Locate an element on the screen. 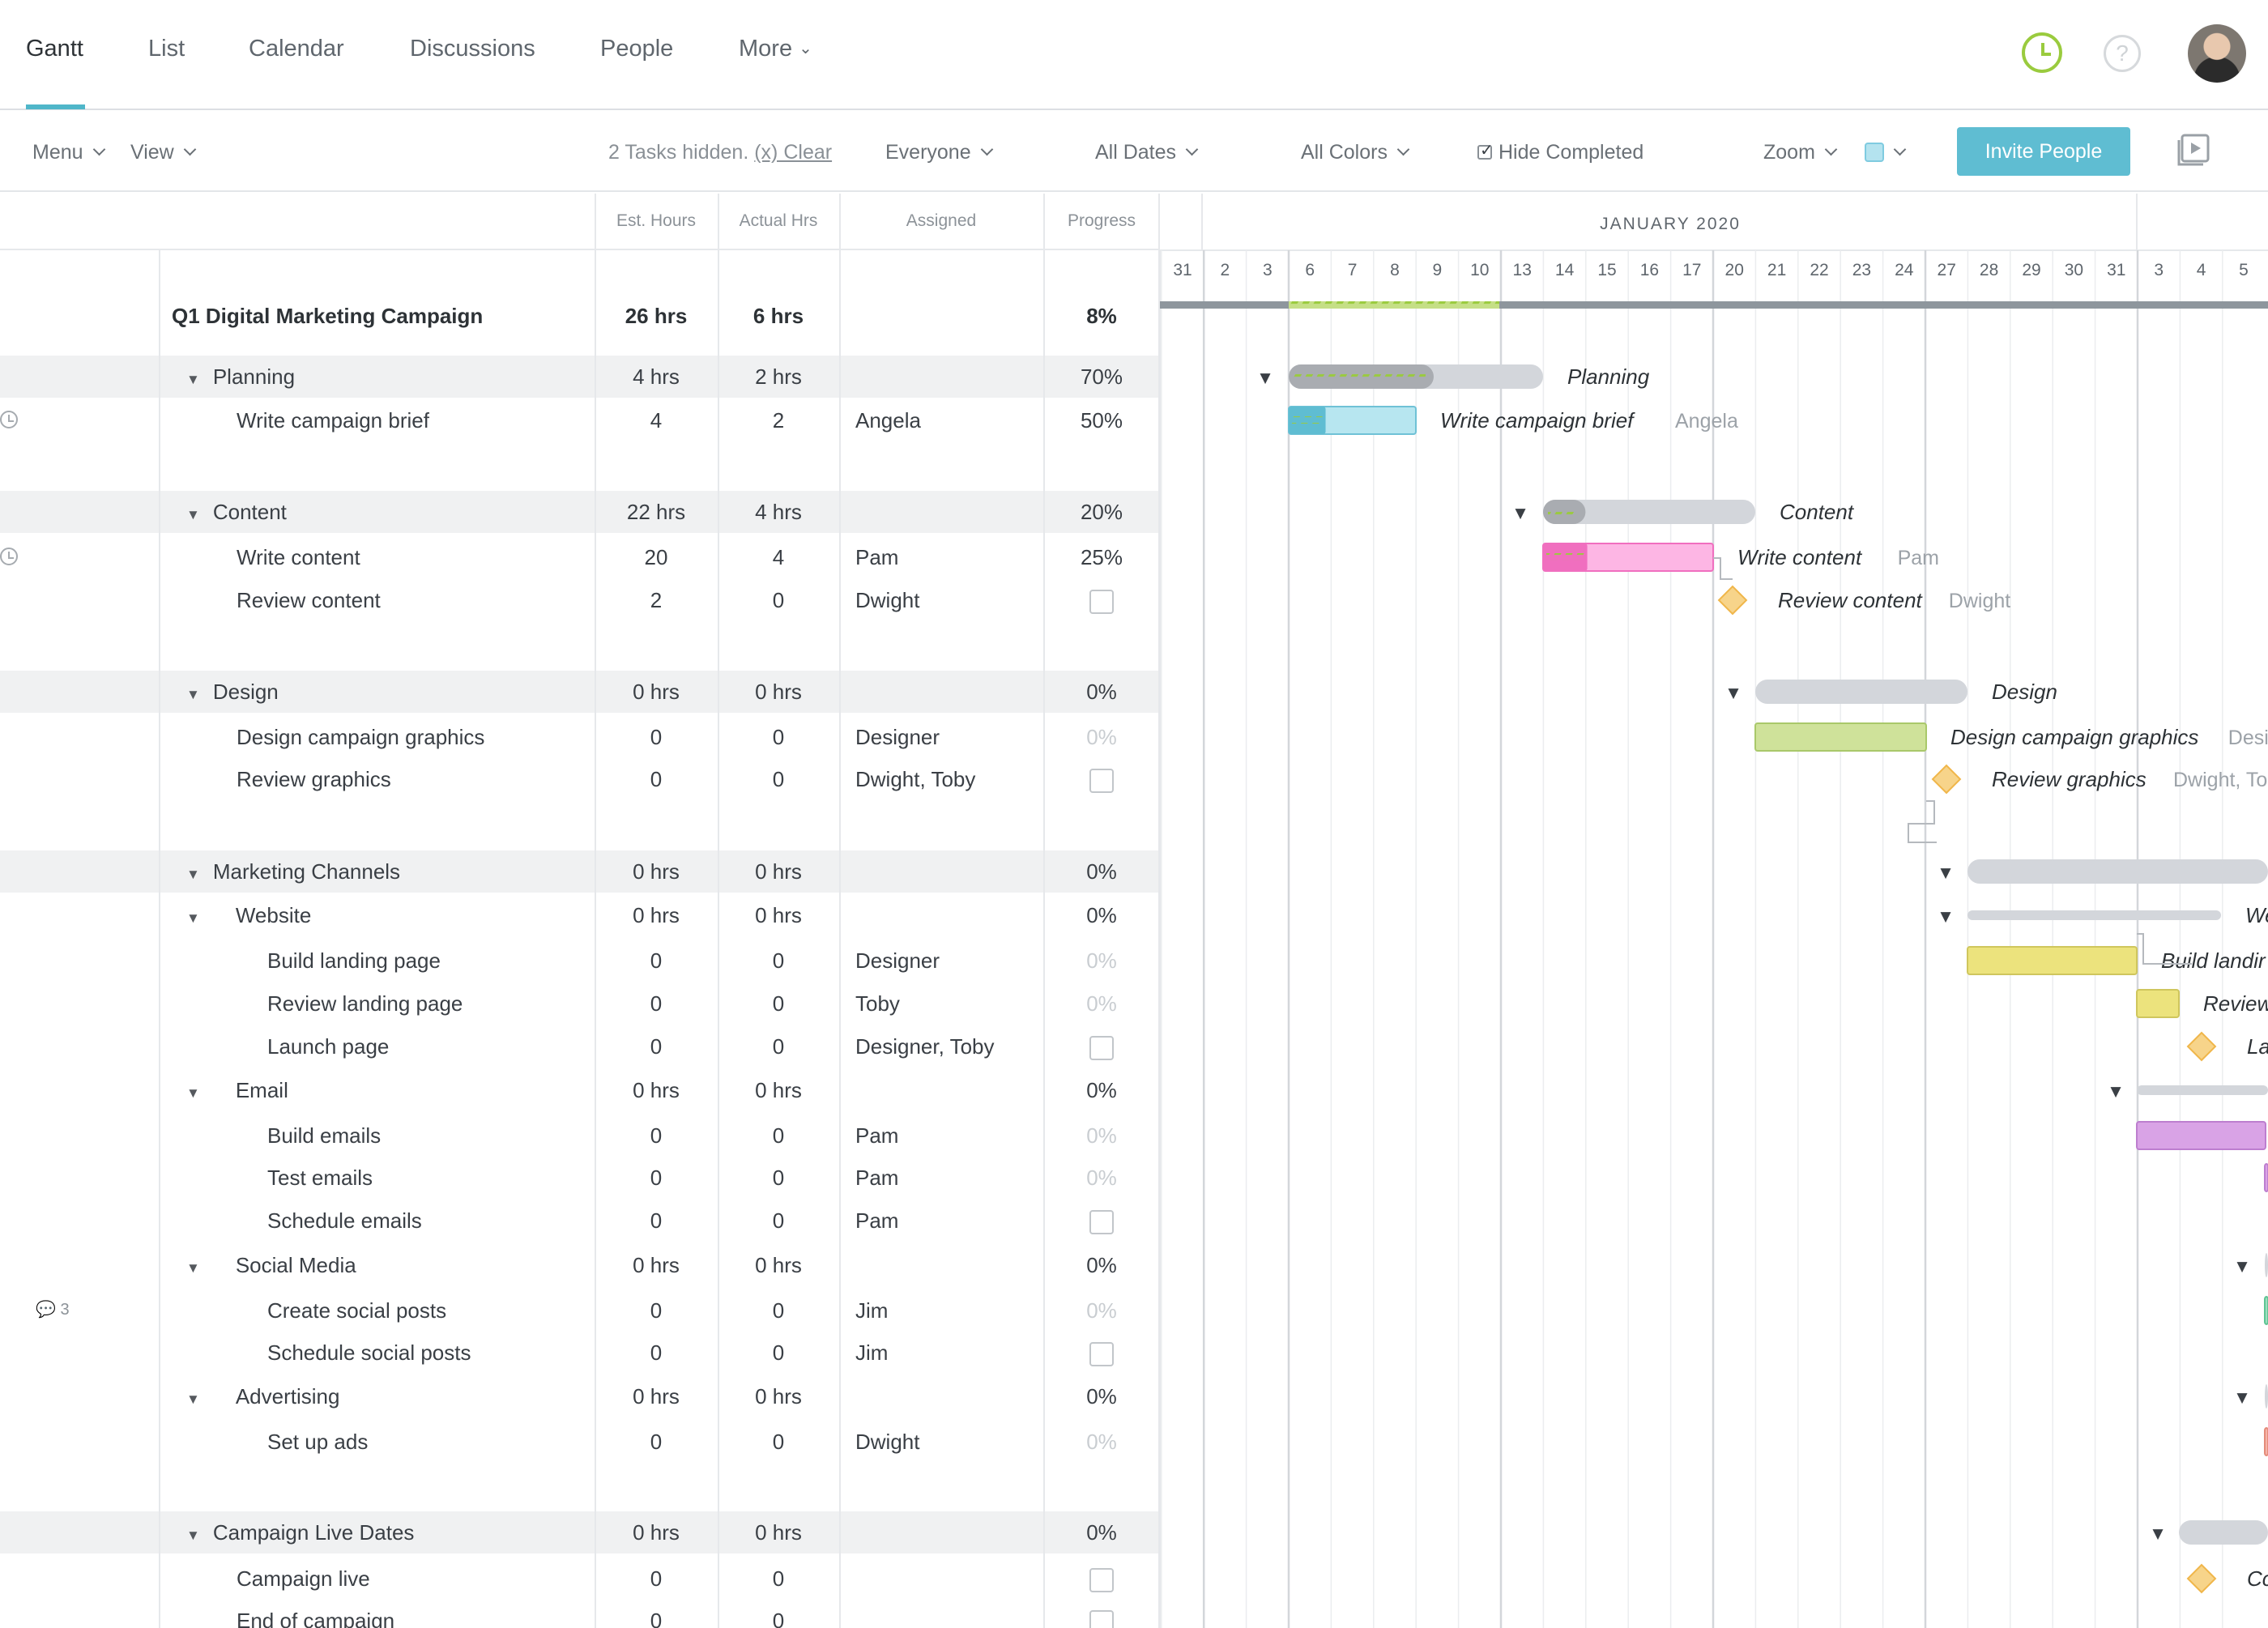 Image resolution: width=2268 pixels, height=1628 pixels. task-row: Campaign live 0 0 is located at coordinates (580, 1579).